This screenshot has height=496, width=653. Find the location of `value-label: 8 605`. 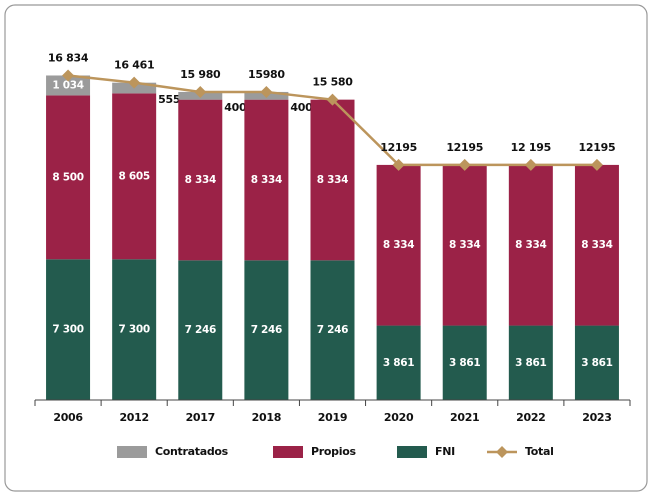

value-label: 8 605 is located at coordinates (133, 176).